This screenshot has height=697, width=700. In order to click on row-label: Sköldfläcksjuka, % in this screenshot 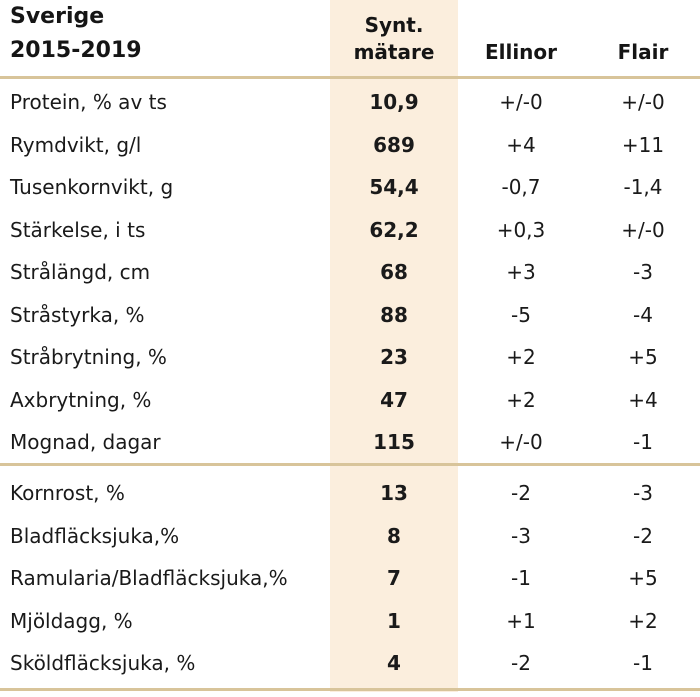, I will do `click(103, 663)`.